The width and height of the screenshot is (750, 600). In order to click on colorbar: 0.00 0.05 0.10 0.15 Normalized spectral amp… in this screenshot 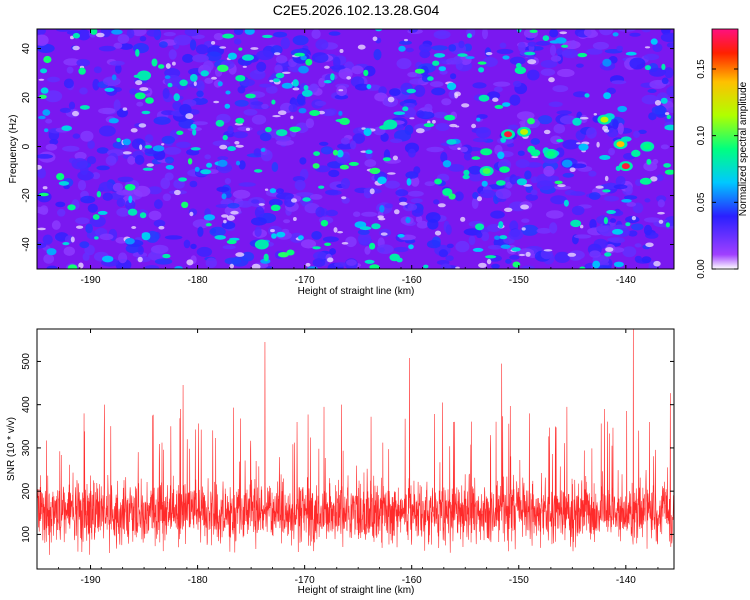, I will do `click(722, 153)`.